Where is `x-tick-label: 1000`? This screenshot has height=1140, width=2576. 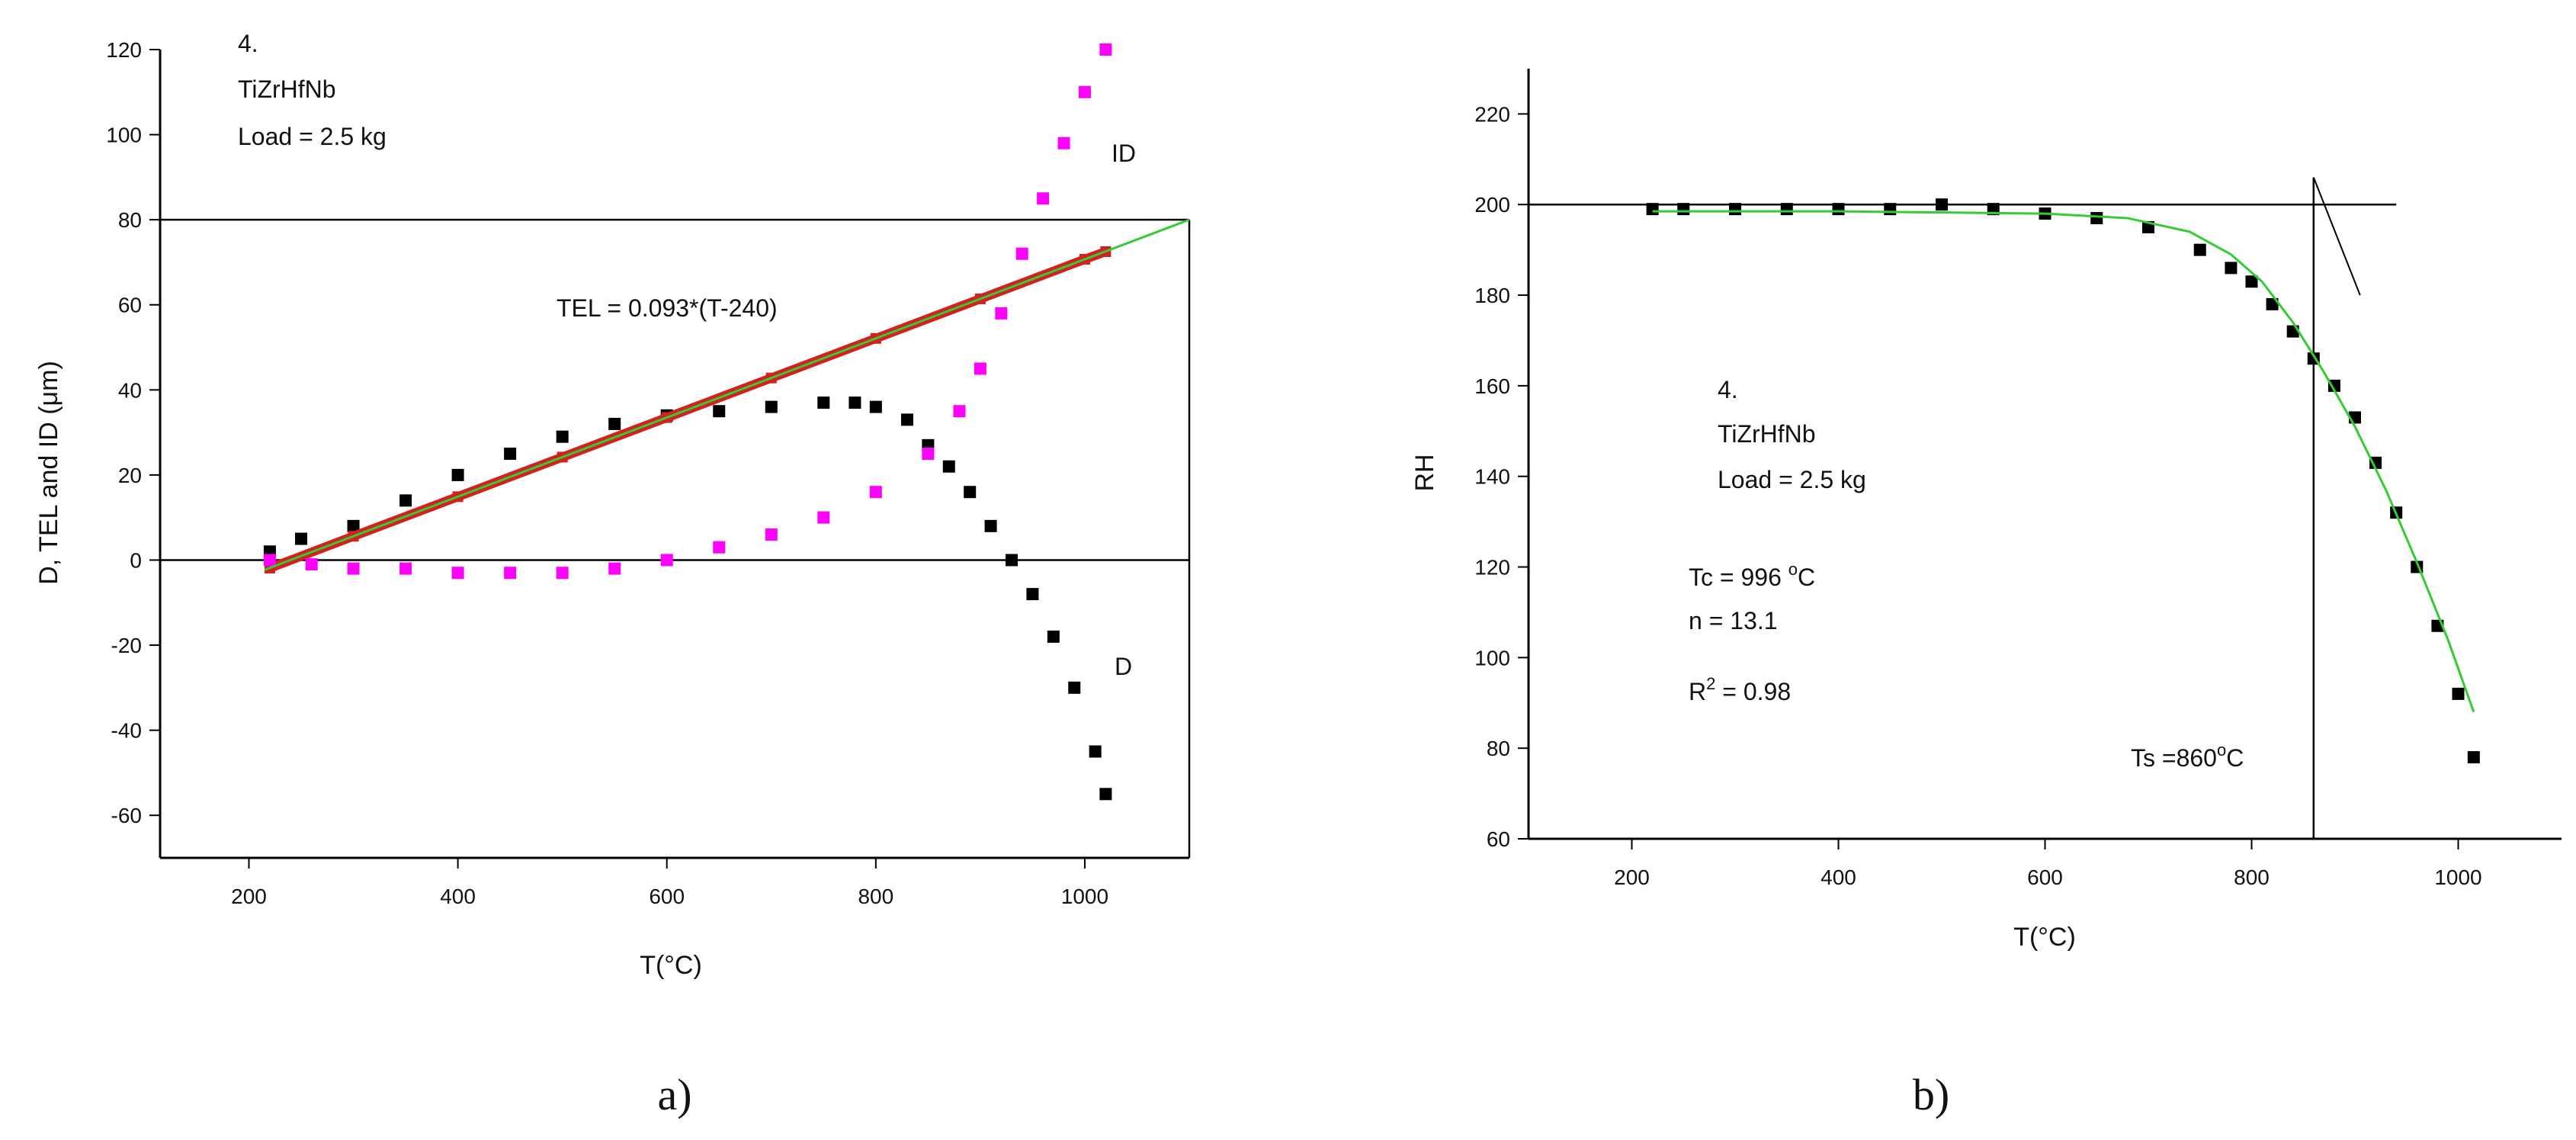
x-tick-label: 1000 is located at coordinates (1084, 896).